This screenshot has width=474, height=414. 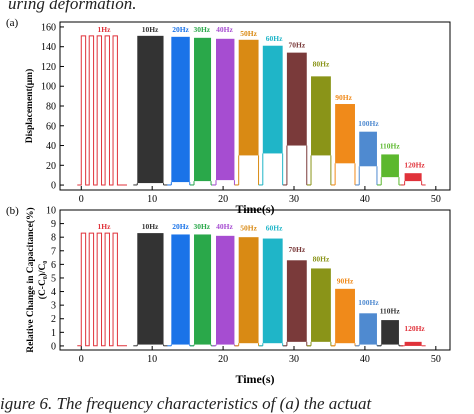 I want to click on panel-b-y-axis-label-2: (C-C₀)/C₀, so click(x=42, y=280).